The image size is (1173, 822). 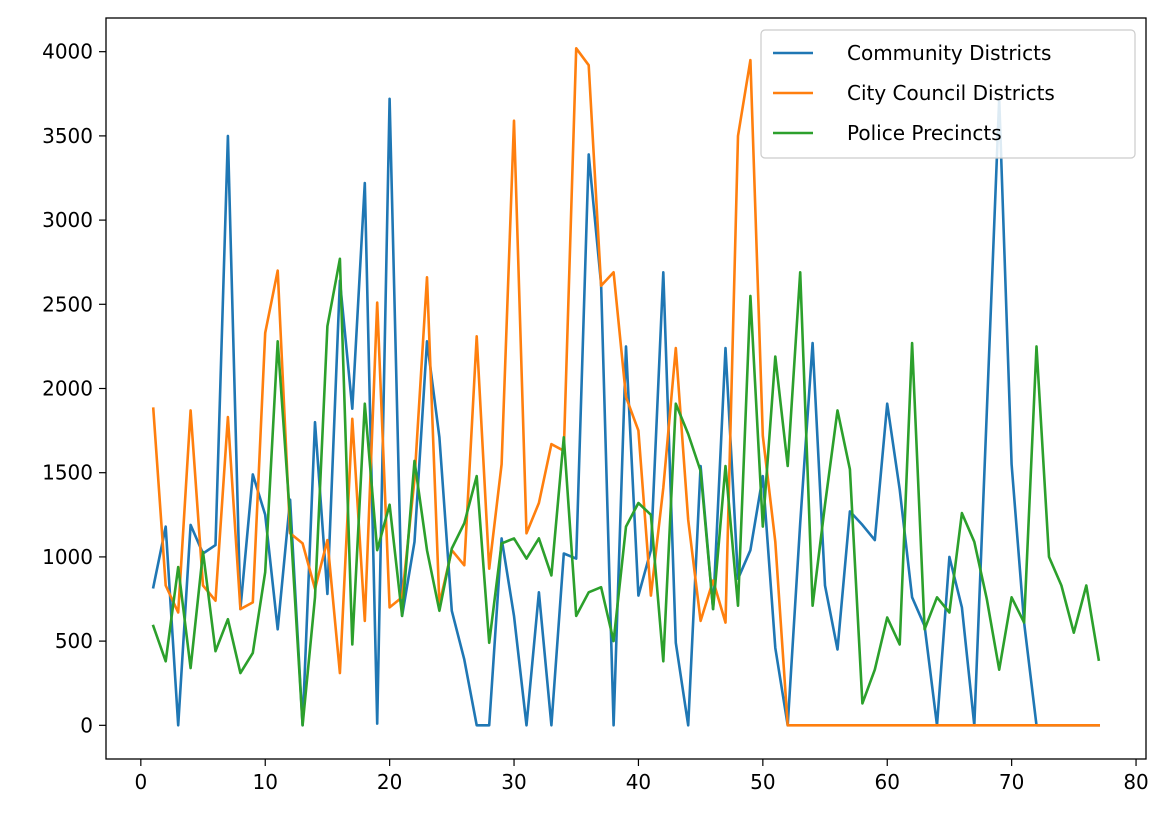 What do you see at coordinates (762, 782) in the screenshot?
I see `x-tick-label: 50` at bounding box center [762, 782].